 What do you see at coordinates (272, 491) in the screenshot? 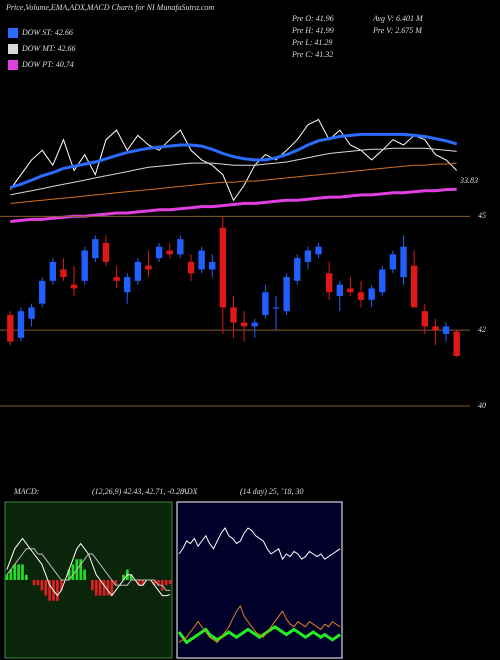
I see `panel-subtitle: (14 day) 25, ˜18, 30` at bounding box center [272, 491].